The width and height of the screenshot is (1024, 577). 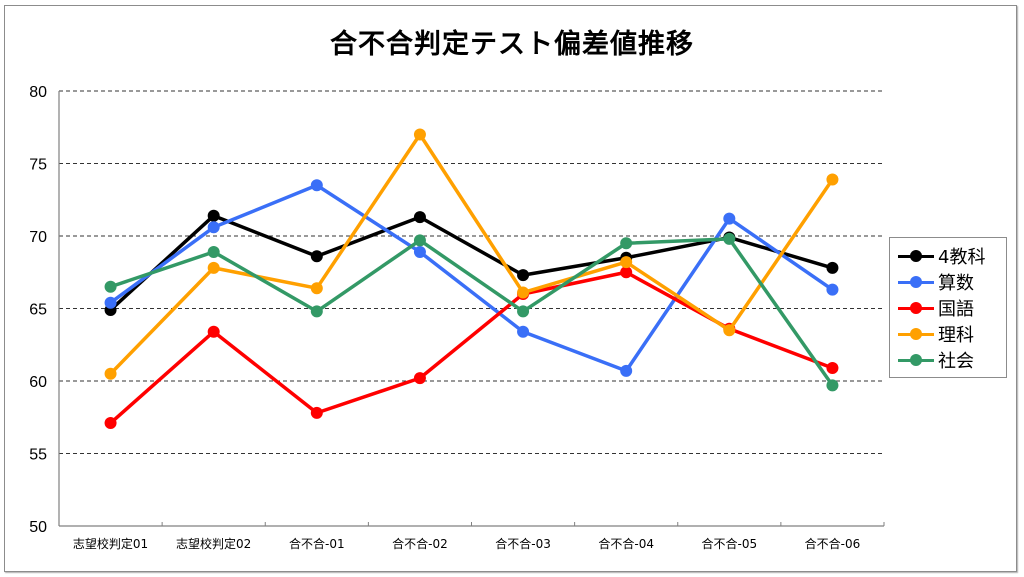 I want to click on legend-item-4kyouka: 4教科, so click(x=941, y=256).